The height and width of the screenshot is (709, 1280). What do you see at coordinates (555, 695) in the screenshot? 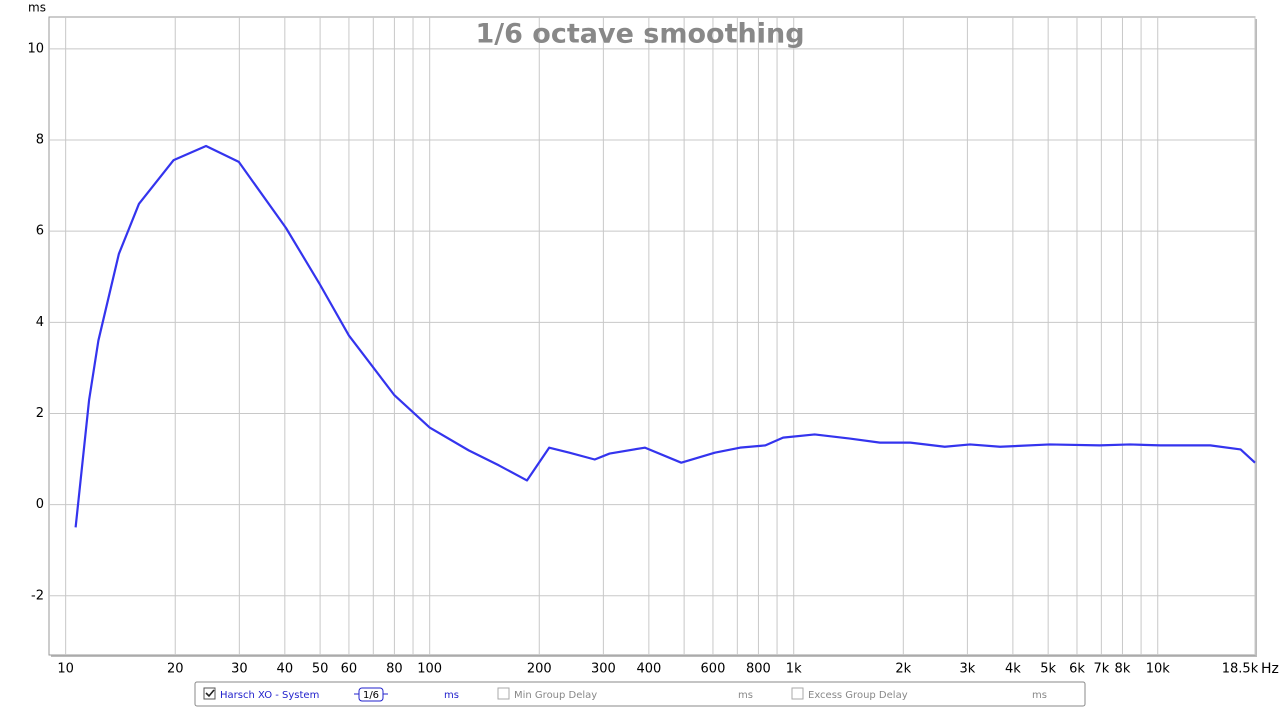
I see `legend-entry: Min Group Delay` at bounding box center [555, 695].